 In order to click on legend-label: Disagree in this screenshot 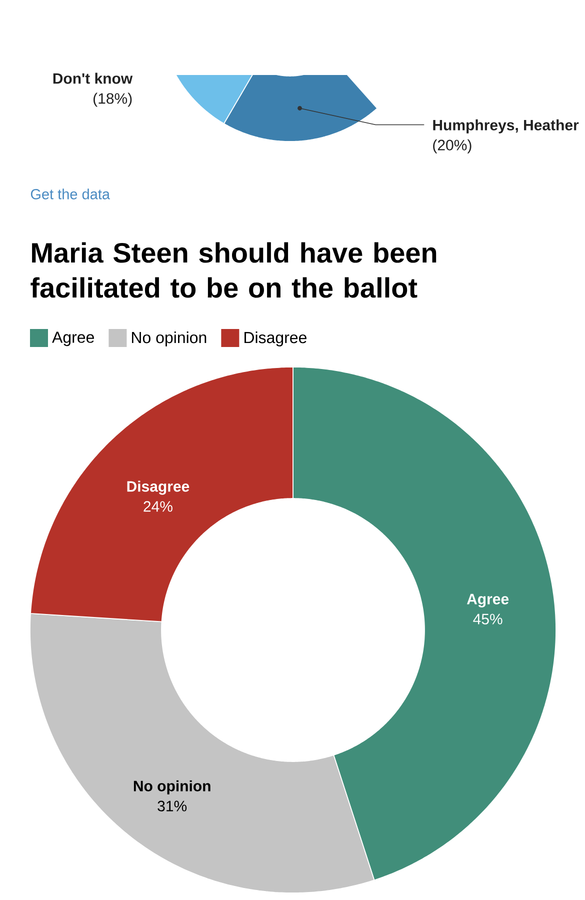, I will do `click(275, 338)`.